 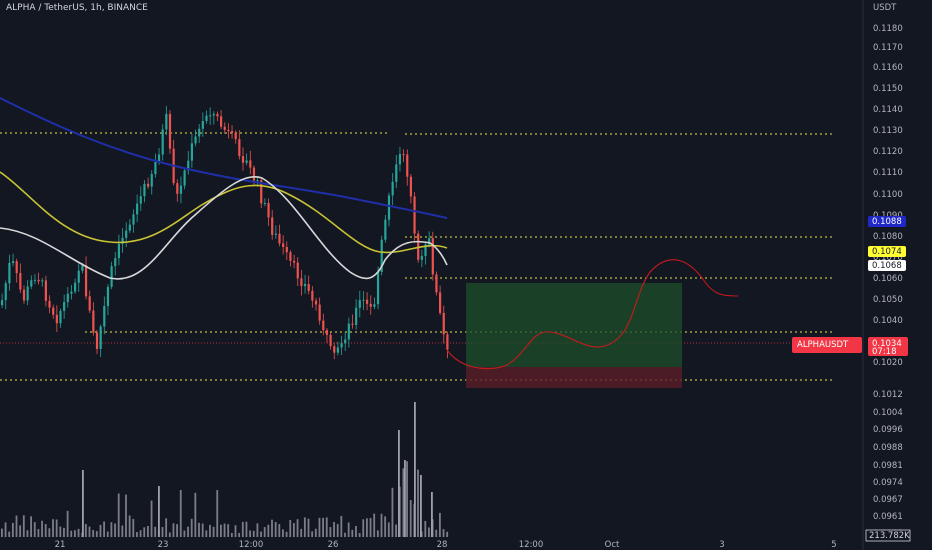 I want to click on projection-curve, so click(x=592, y=314).